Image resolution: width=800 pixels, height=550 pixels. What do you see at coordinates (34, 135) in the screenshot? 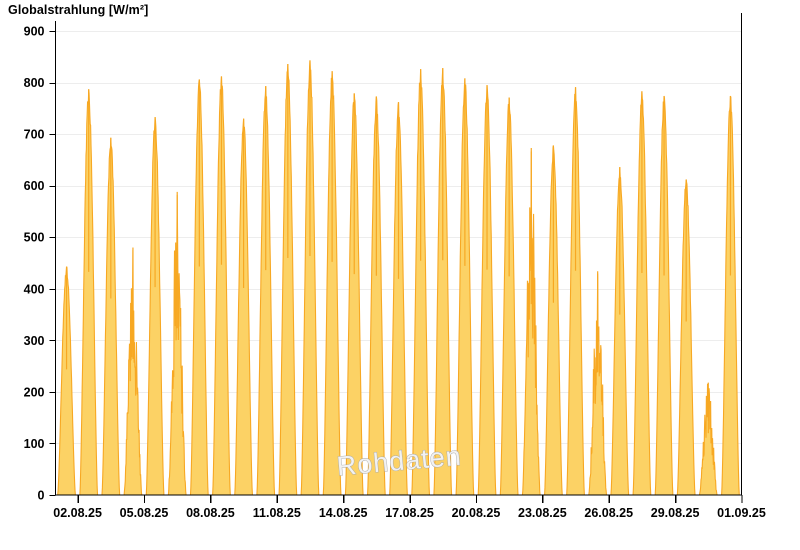
I see `y-tick-label: 700` at bounding box center [34, 135].